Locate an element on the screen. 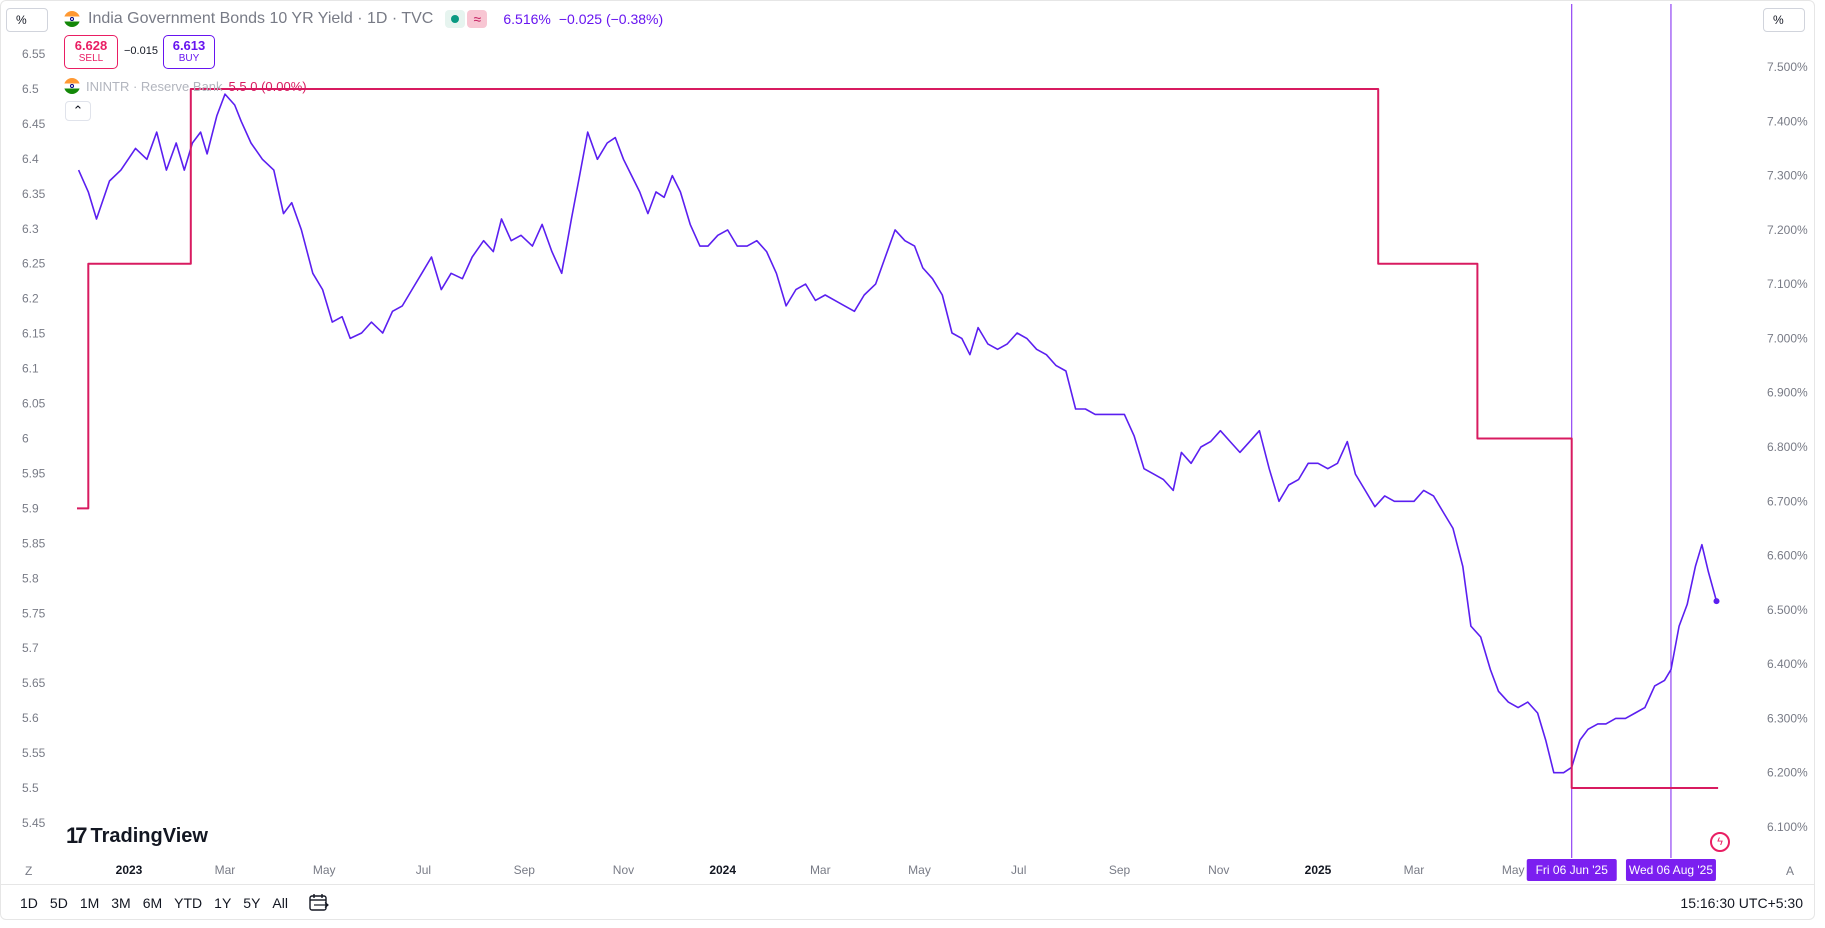 Image resolution: width=1825 pixels, height=928 pixels. right-axis-tick: 7.500% is located at coordinates (1787, 67).